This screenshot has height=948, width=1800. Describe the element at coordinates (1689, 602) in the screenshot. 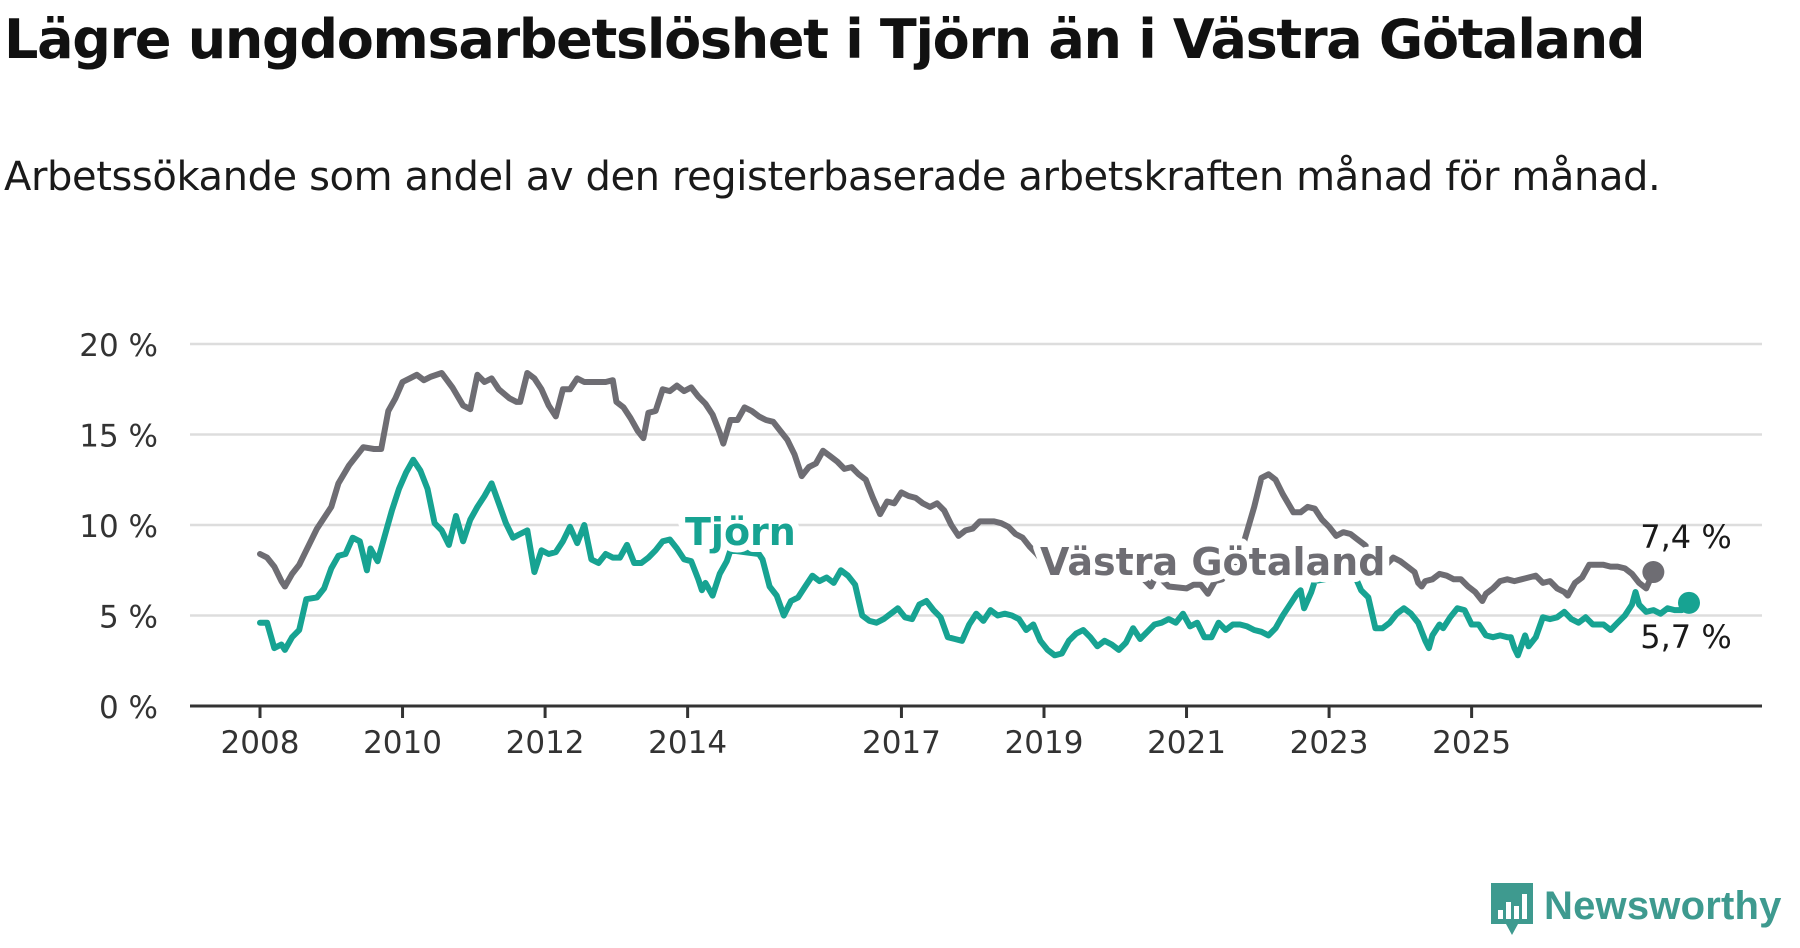

I see `end-point-tjorn` at that location.